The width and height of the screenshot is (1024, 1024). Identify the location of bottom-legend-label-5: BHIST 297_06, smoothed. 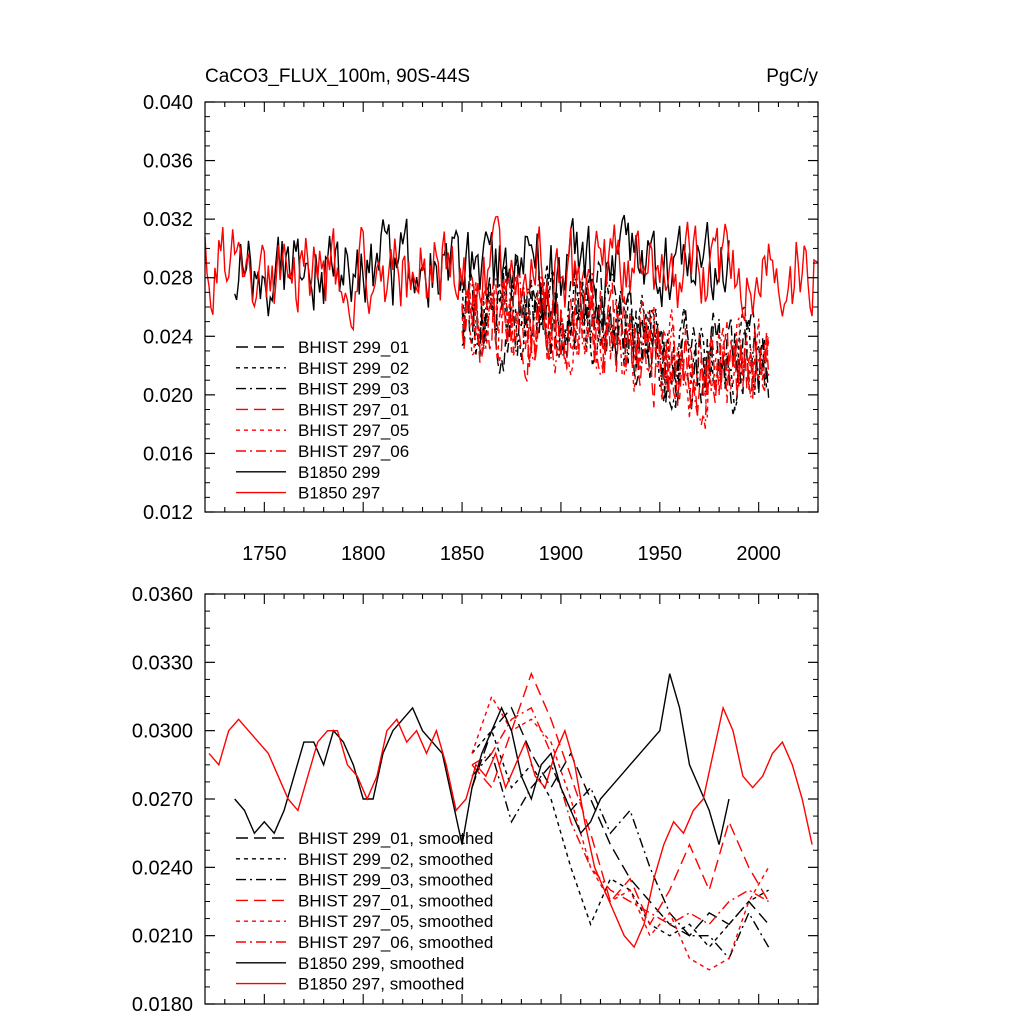
(395, 942).